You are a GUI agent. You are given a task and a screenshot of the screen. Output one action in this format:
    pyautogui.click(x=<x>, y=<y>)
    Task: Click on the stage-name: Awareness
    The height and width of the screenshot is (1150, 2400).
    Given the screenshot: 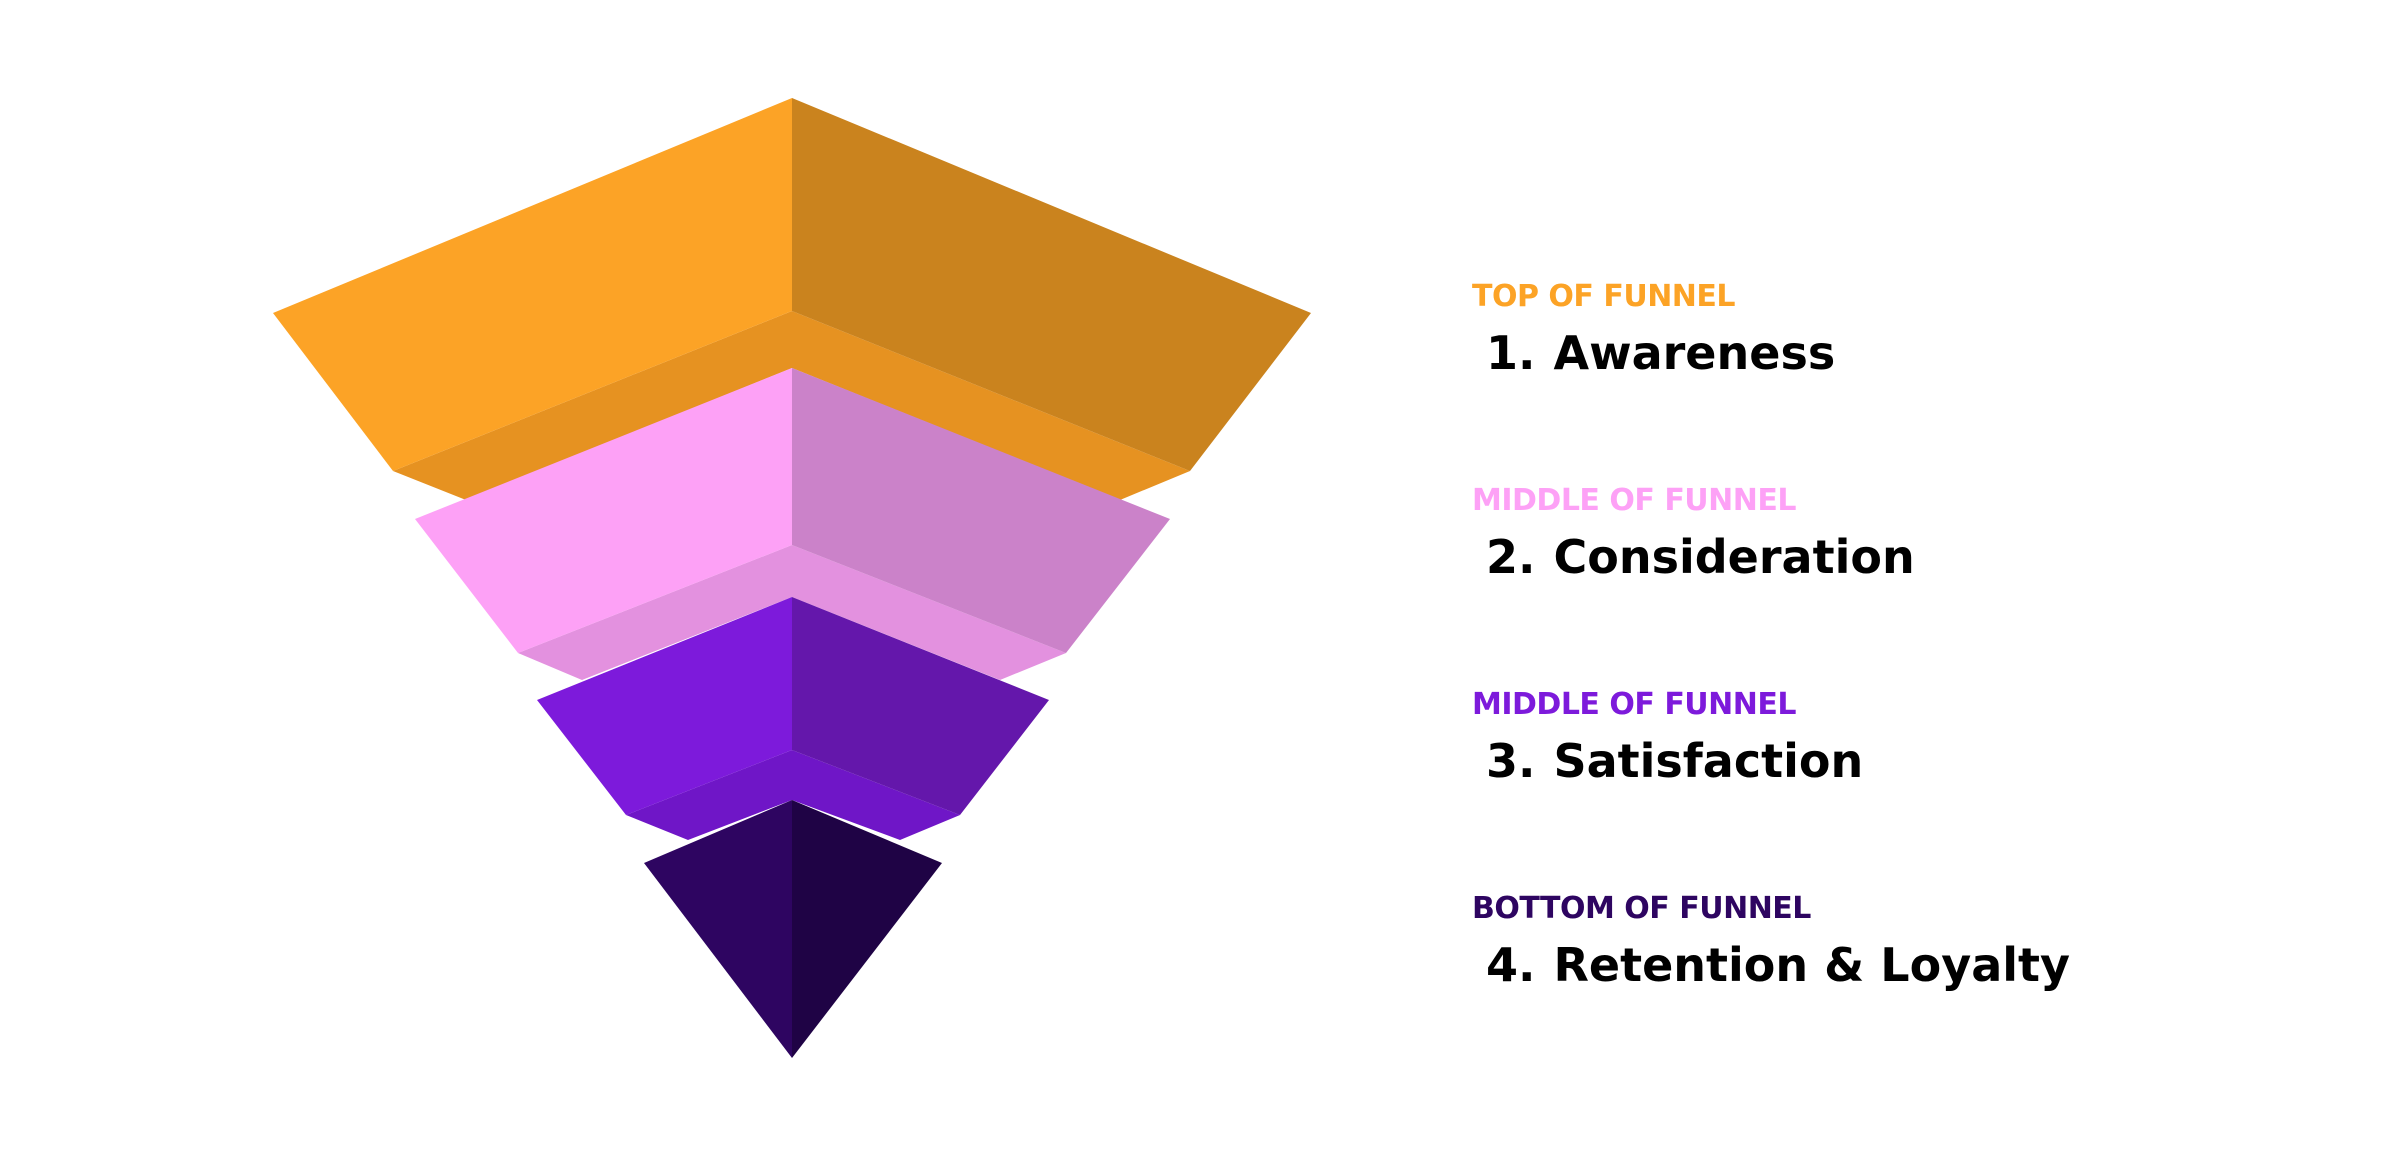 What is the action you would take?
    pyautogui.click(x=1694, y=353)
    